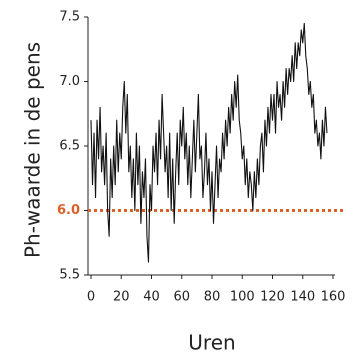  I want to click on y-tick-label: 6.5, so click(69, 146).